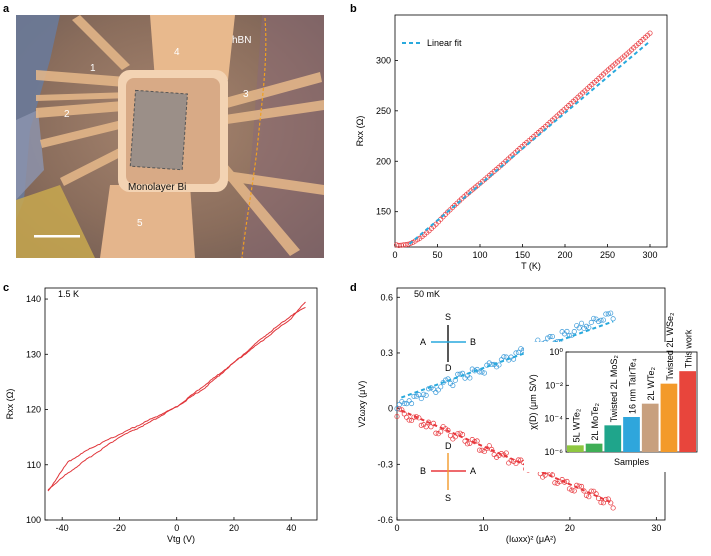 This screenshot has height=556, width=711. I want to click on geom-bot-bottom: S, so click(448, 498).